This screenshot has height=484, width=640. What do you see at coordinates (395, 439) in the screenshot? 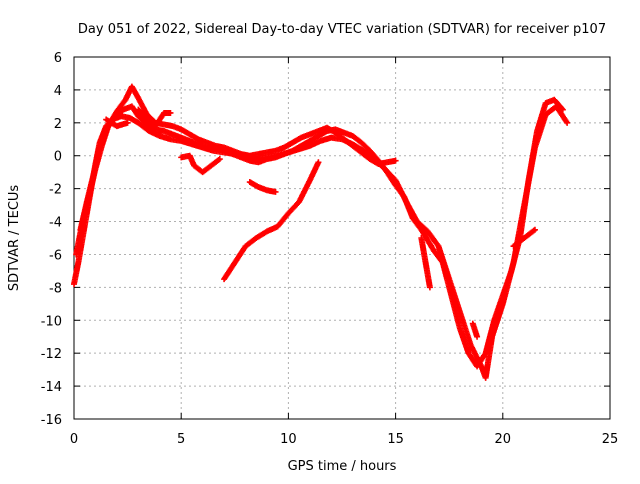
I see `x-tick-label: 15` at bounding box center [395, 439].